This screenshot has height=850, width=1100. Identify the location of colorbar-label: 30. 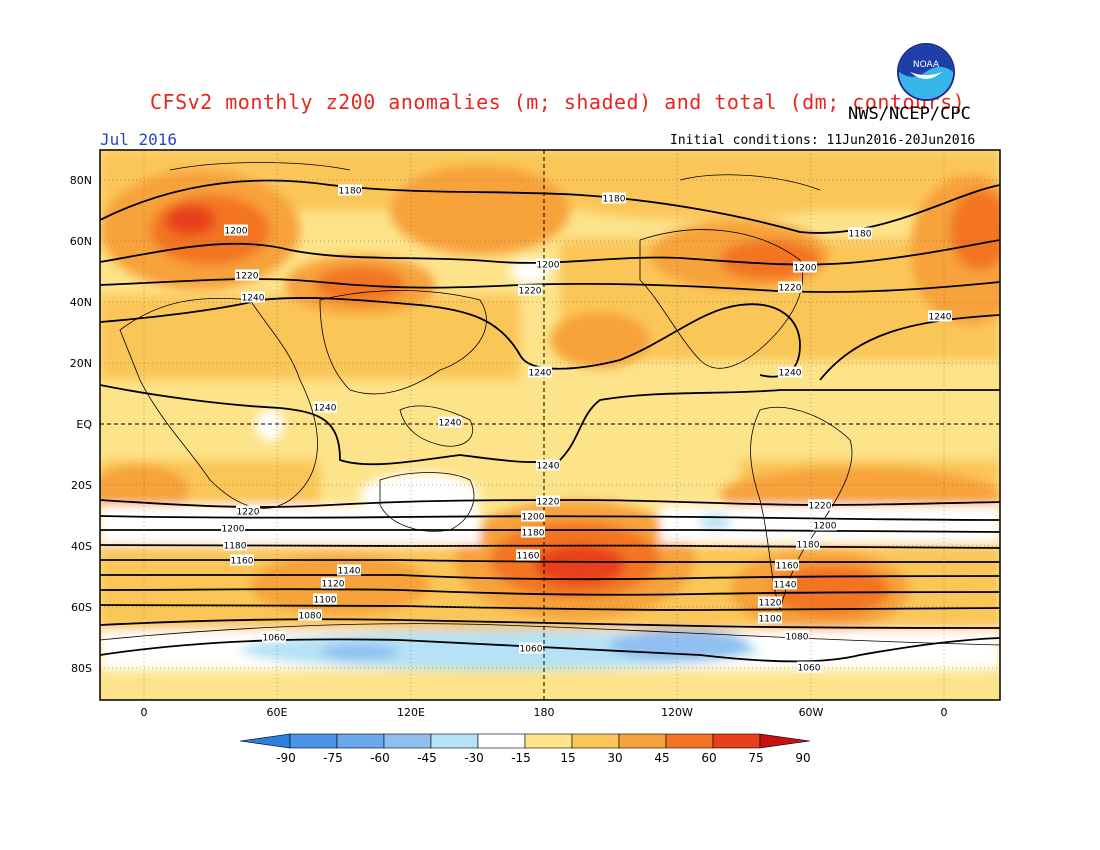
(614, 758).